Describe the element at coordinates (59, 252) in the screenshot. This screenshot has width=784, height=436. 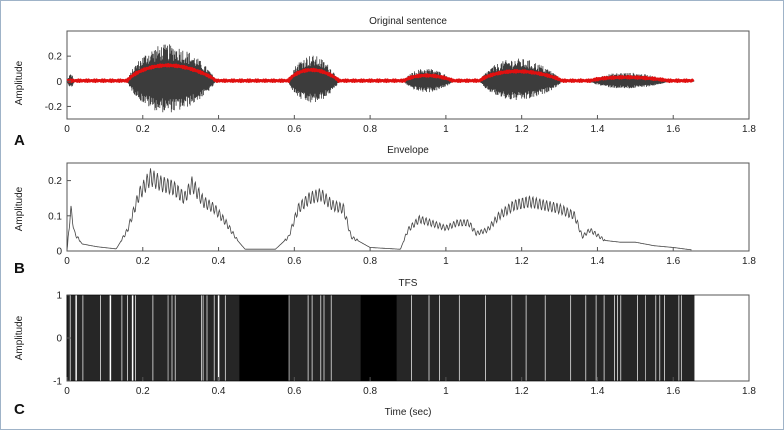
I see `y-tick-label-b-0: 0` at that location.